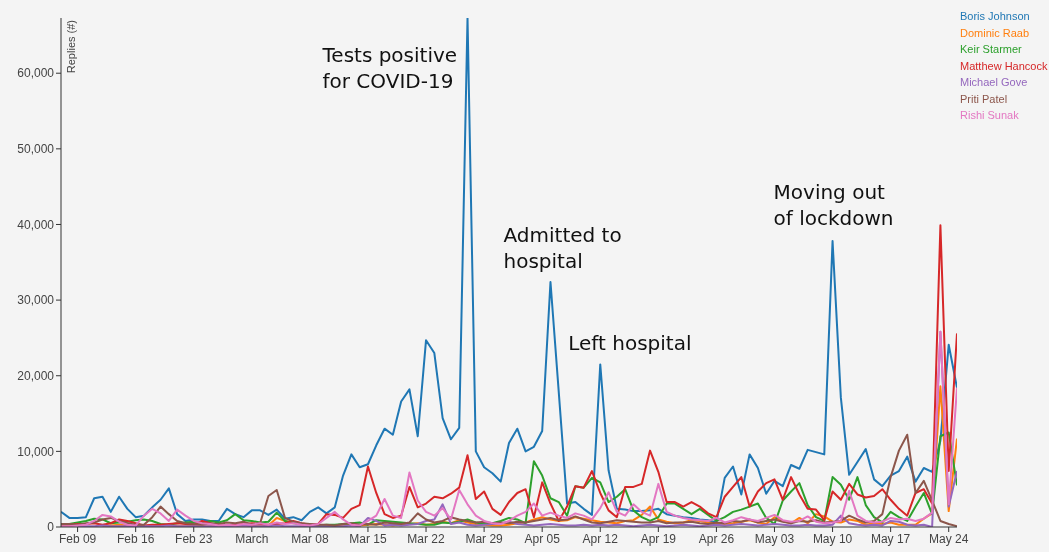 This screenshot has width=1049, height=552. Describe the element at coordinates (984, 99) in the screenshot. I see `text: Priti Patel` at that location.